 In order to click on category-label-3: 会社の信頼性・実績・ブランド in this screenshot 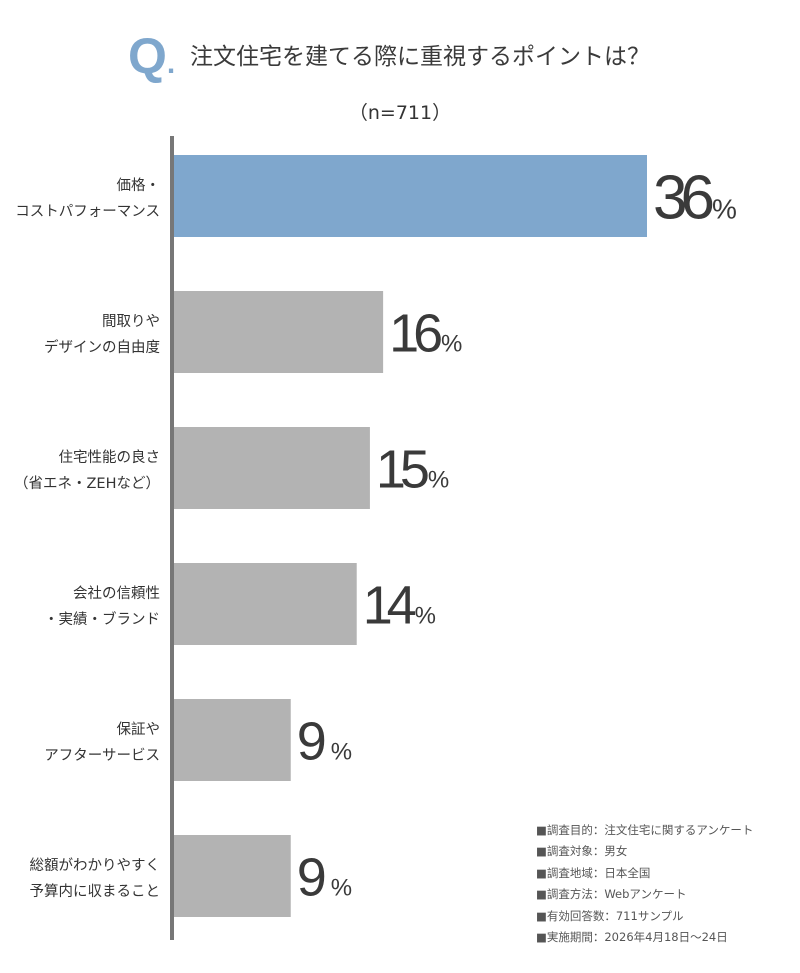, I will do `click(102, 606)`.